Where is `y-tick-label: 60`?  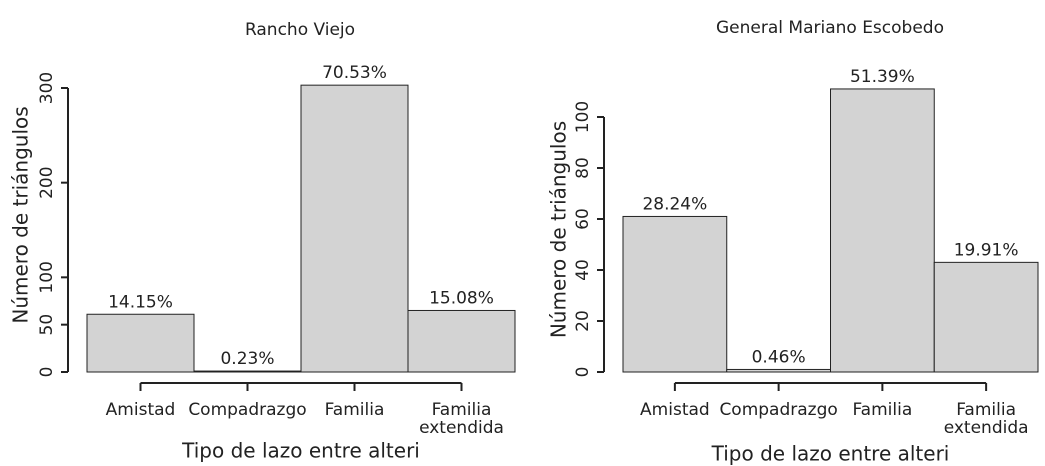
y-tick-label: 60 is located at coordinates (583, 219).